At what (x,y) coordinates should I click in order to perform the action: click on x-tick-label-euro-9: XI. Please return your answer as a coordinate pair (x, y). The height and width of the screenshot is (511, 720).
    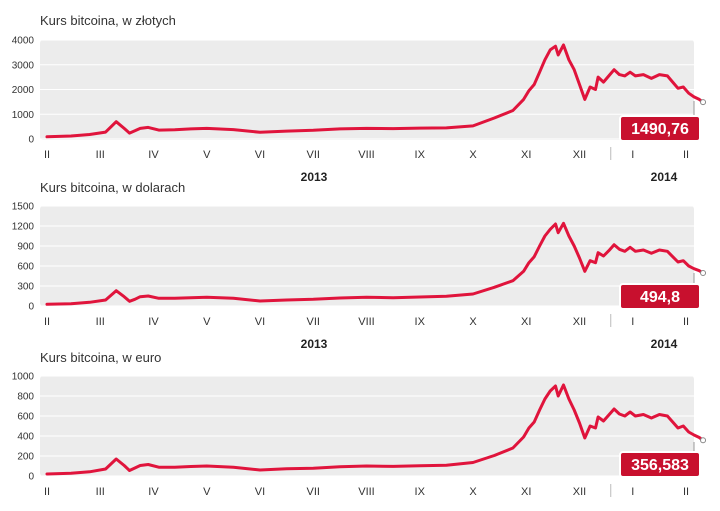
    Looking at the image, I should click on (526, 492).